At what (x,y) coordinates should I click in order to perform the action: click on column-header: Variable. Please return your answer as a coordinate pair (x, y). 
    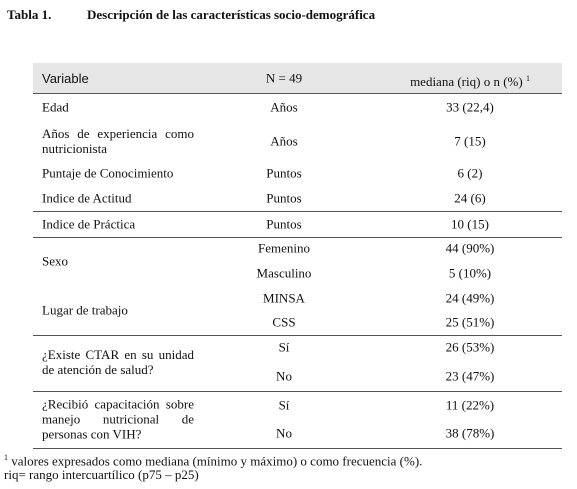
    Looking at the image, I should click on (65, 78).